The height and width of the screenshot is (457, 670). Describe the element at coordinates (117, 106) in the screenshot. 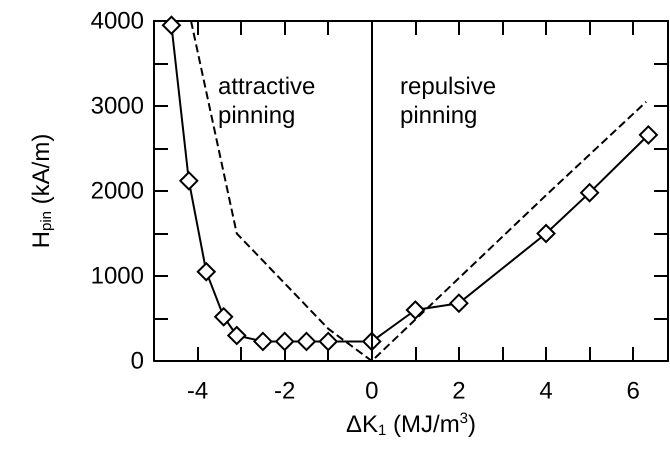

I see `y-tick-label: 3000` at that location.